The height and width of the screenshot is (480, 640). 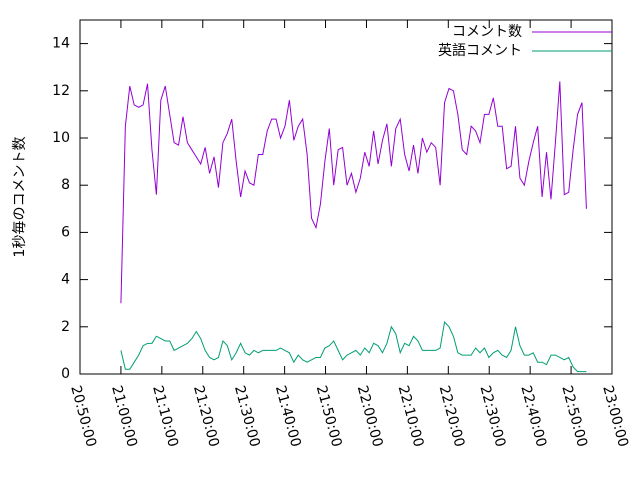 What do you see at coordinates (61, 91) in the screenshot?
I see `y-tick-label: 12` at bounding box center [61, 91].